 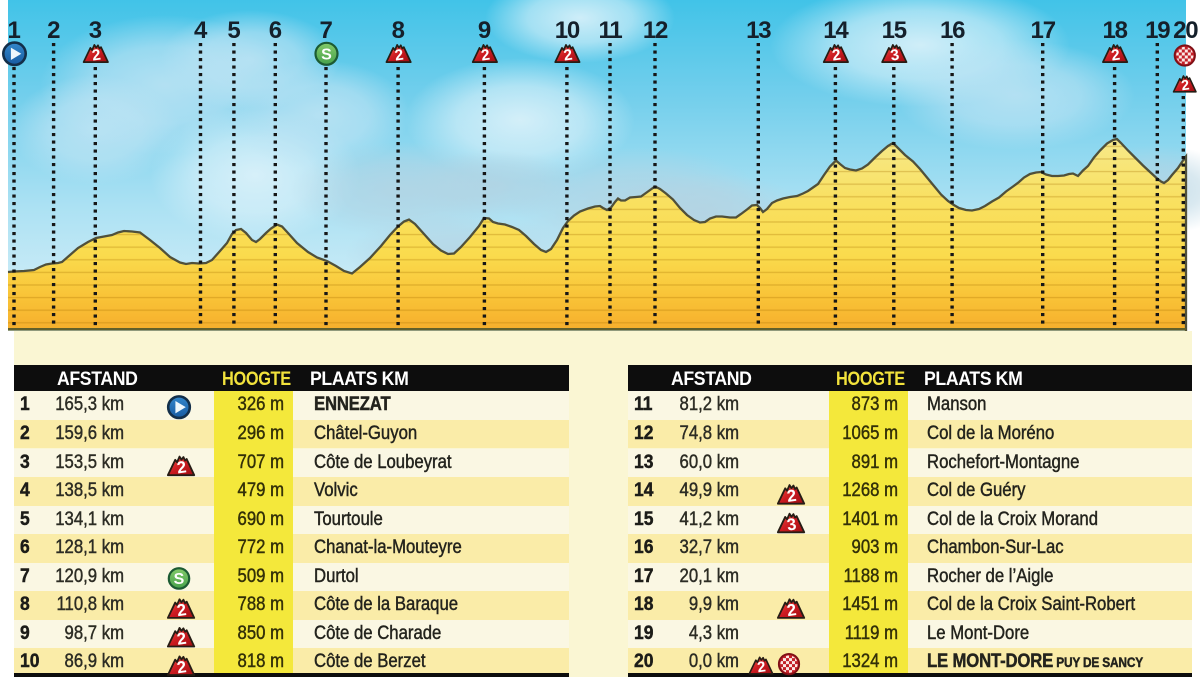 What do you see at coordinates (611, 30) in the screenshot?
I see `svg-text: 11` at bounding box center [611, 30].